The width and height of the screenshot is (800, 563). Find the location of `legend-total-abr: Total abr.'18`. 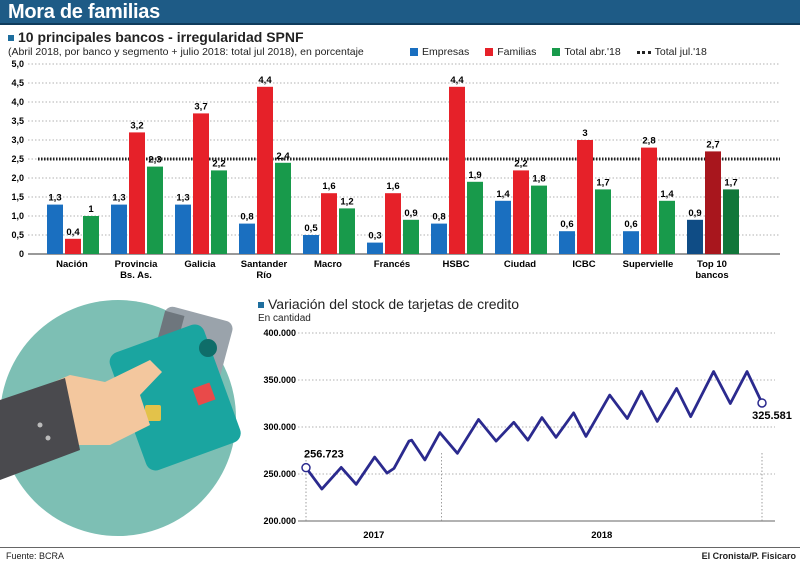

legend-total-abr: Total abr.'18 is located at coordinates (586, 52).